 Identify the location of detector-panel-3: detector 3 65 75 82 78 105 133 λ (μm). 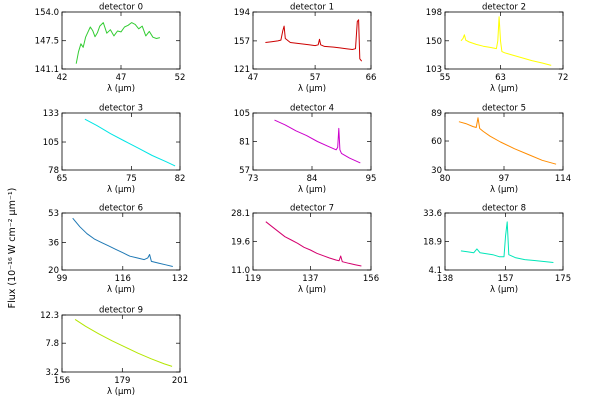
(114, 150).